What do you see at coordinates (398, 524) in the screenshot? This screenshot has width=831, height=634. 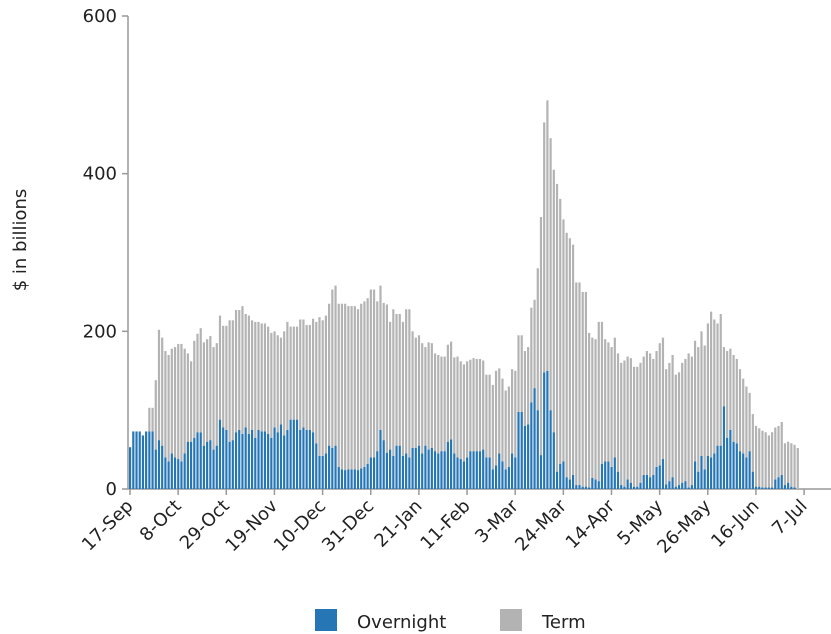 I see `x-tick-label: 21-Jan` at bounding box center [398, 524].